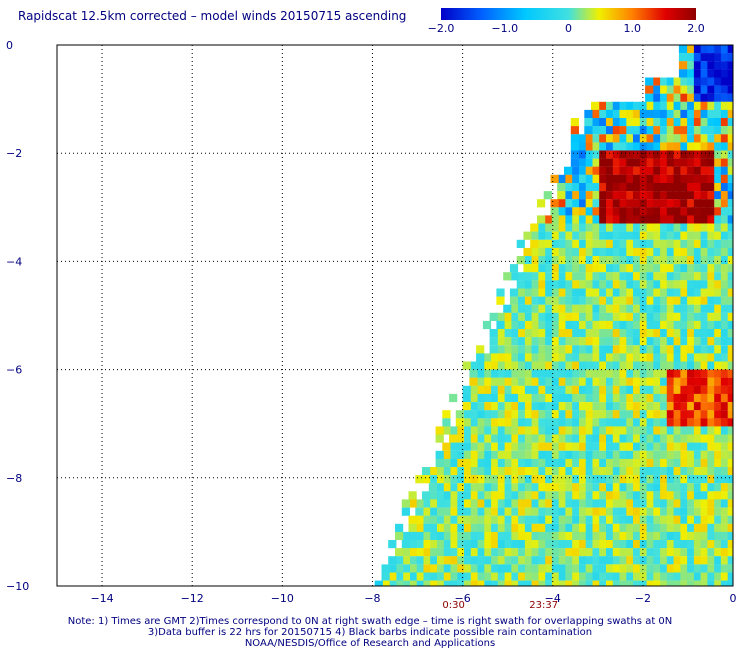 The width and height of the screenshot is (740, 650). I want to click on swath-time-label: 0:30, so click(453, 605).